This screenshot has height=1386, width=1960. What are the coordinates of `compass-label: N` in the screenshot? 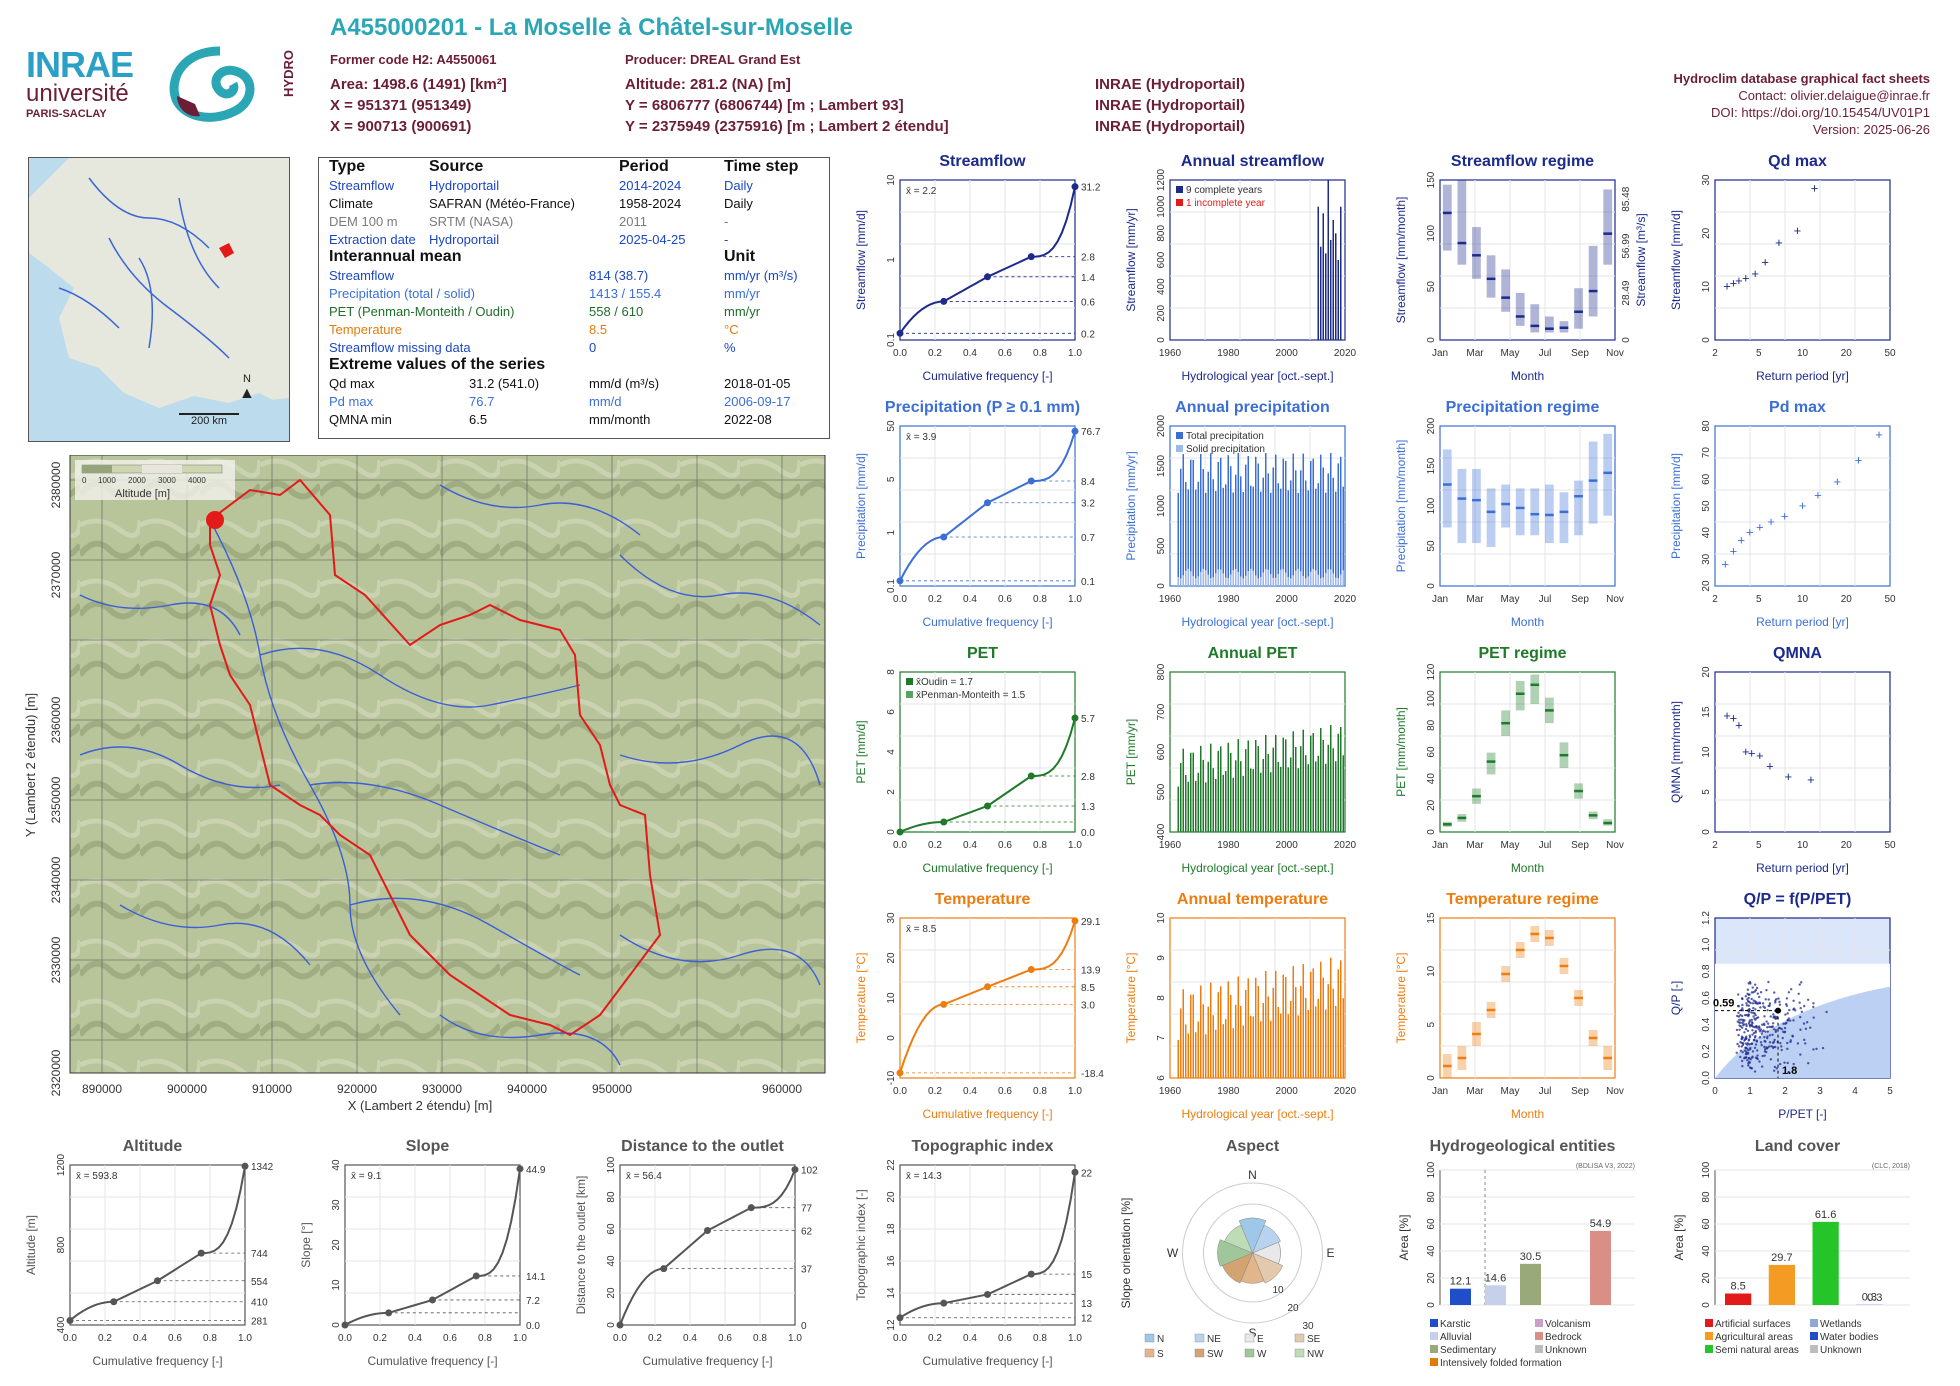 It's located at (1252, 1175).